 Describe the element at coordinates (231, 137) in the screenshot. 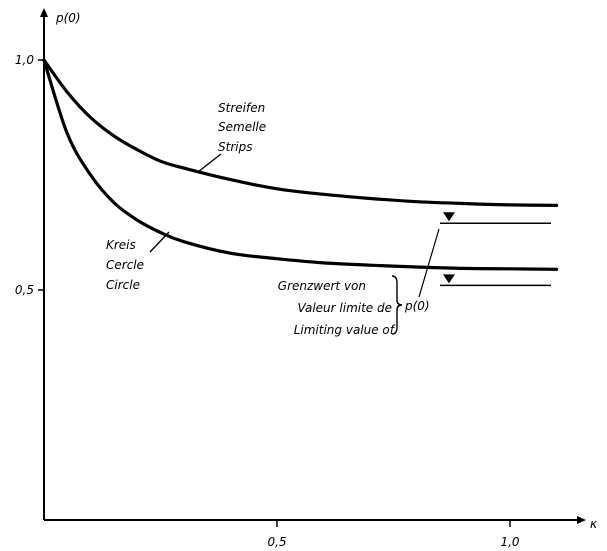

I see `series-label-strips: Streifen Semelle Strips` at that location.